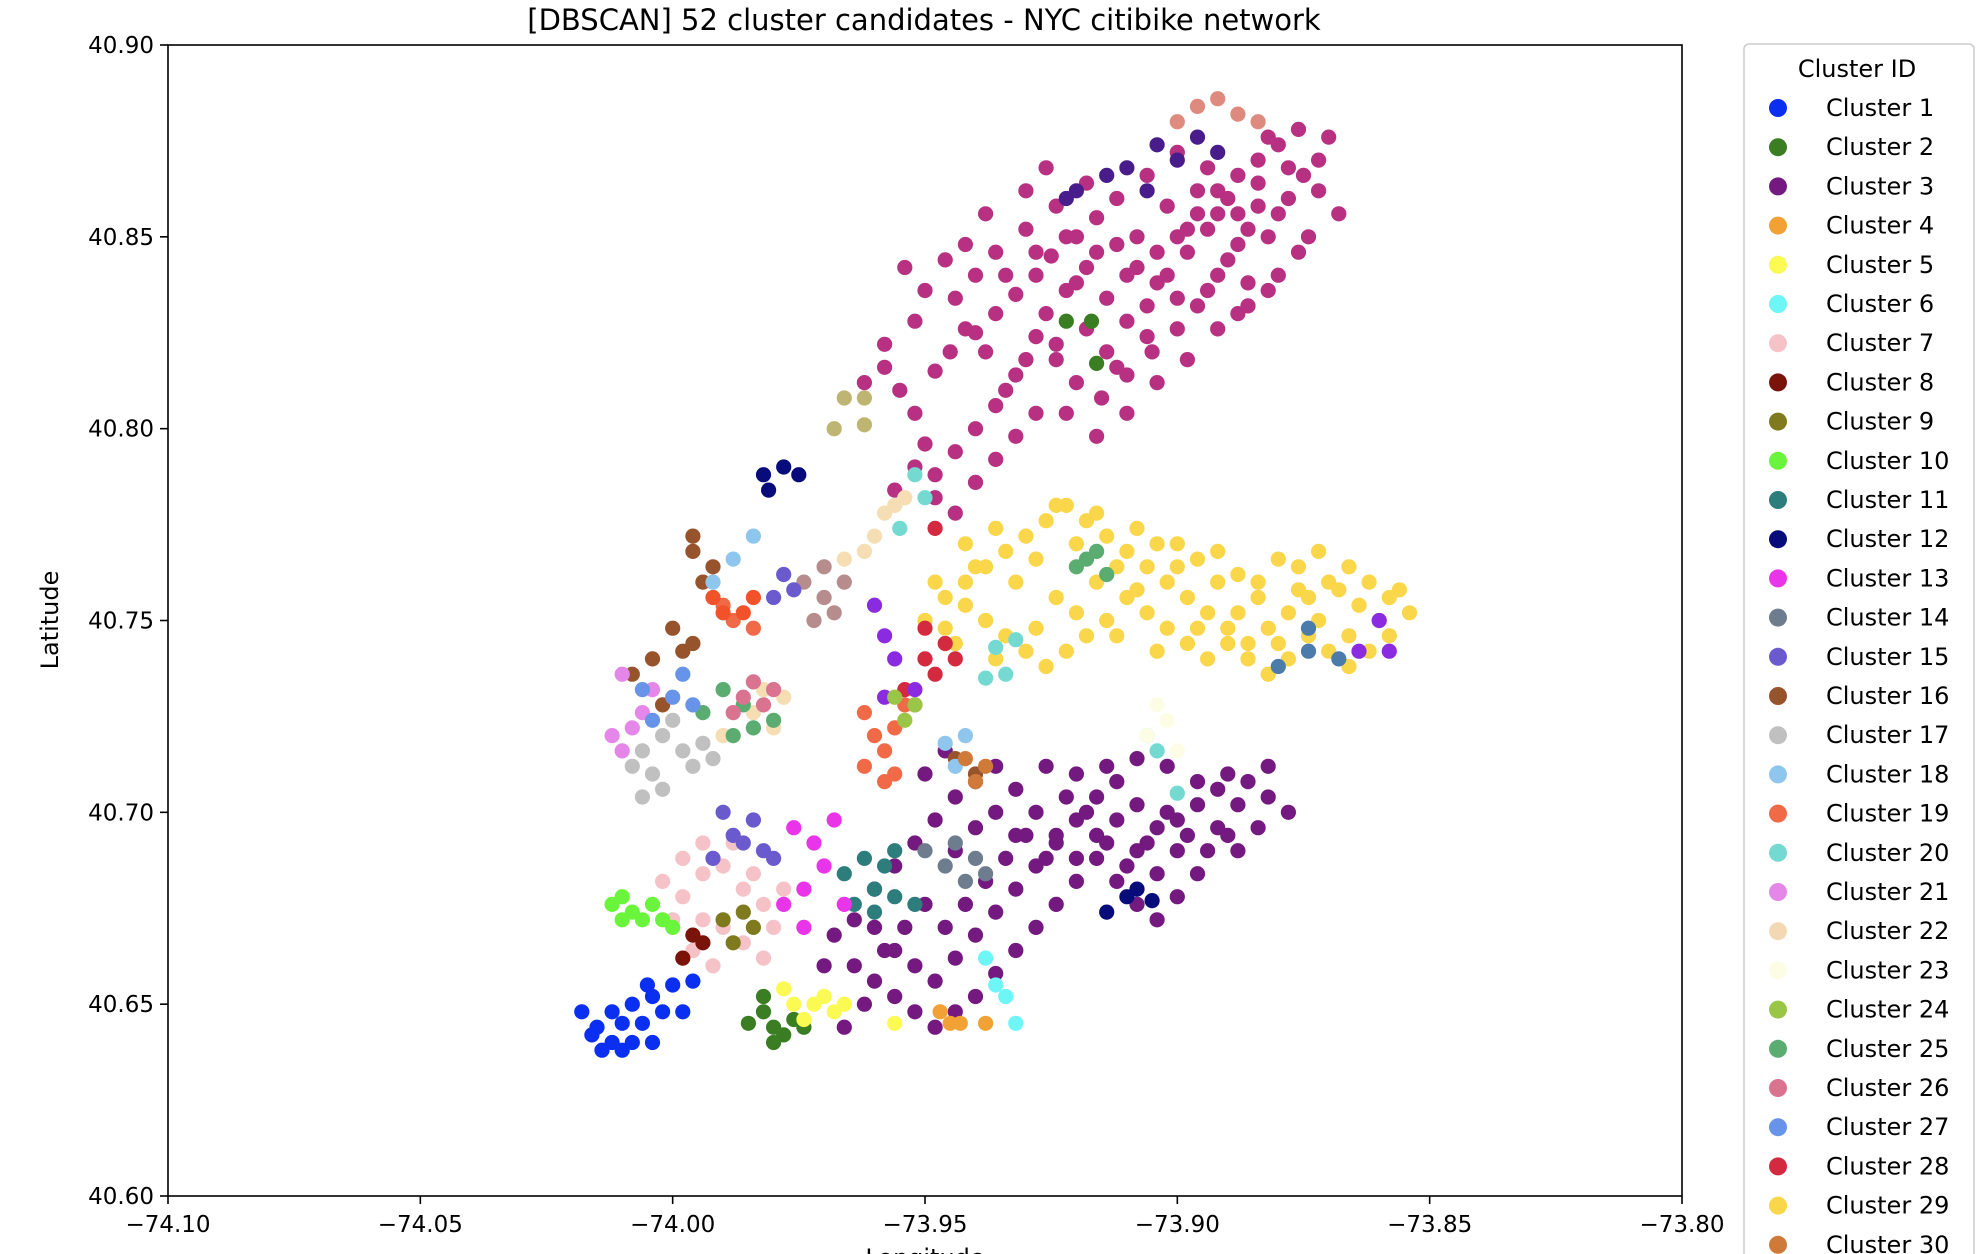  What do you see at coordinates (1177, 1225) in the screenshot?
I see `x-tick-label: −73.90` at bounding box center [1177, 1225].